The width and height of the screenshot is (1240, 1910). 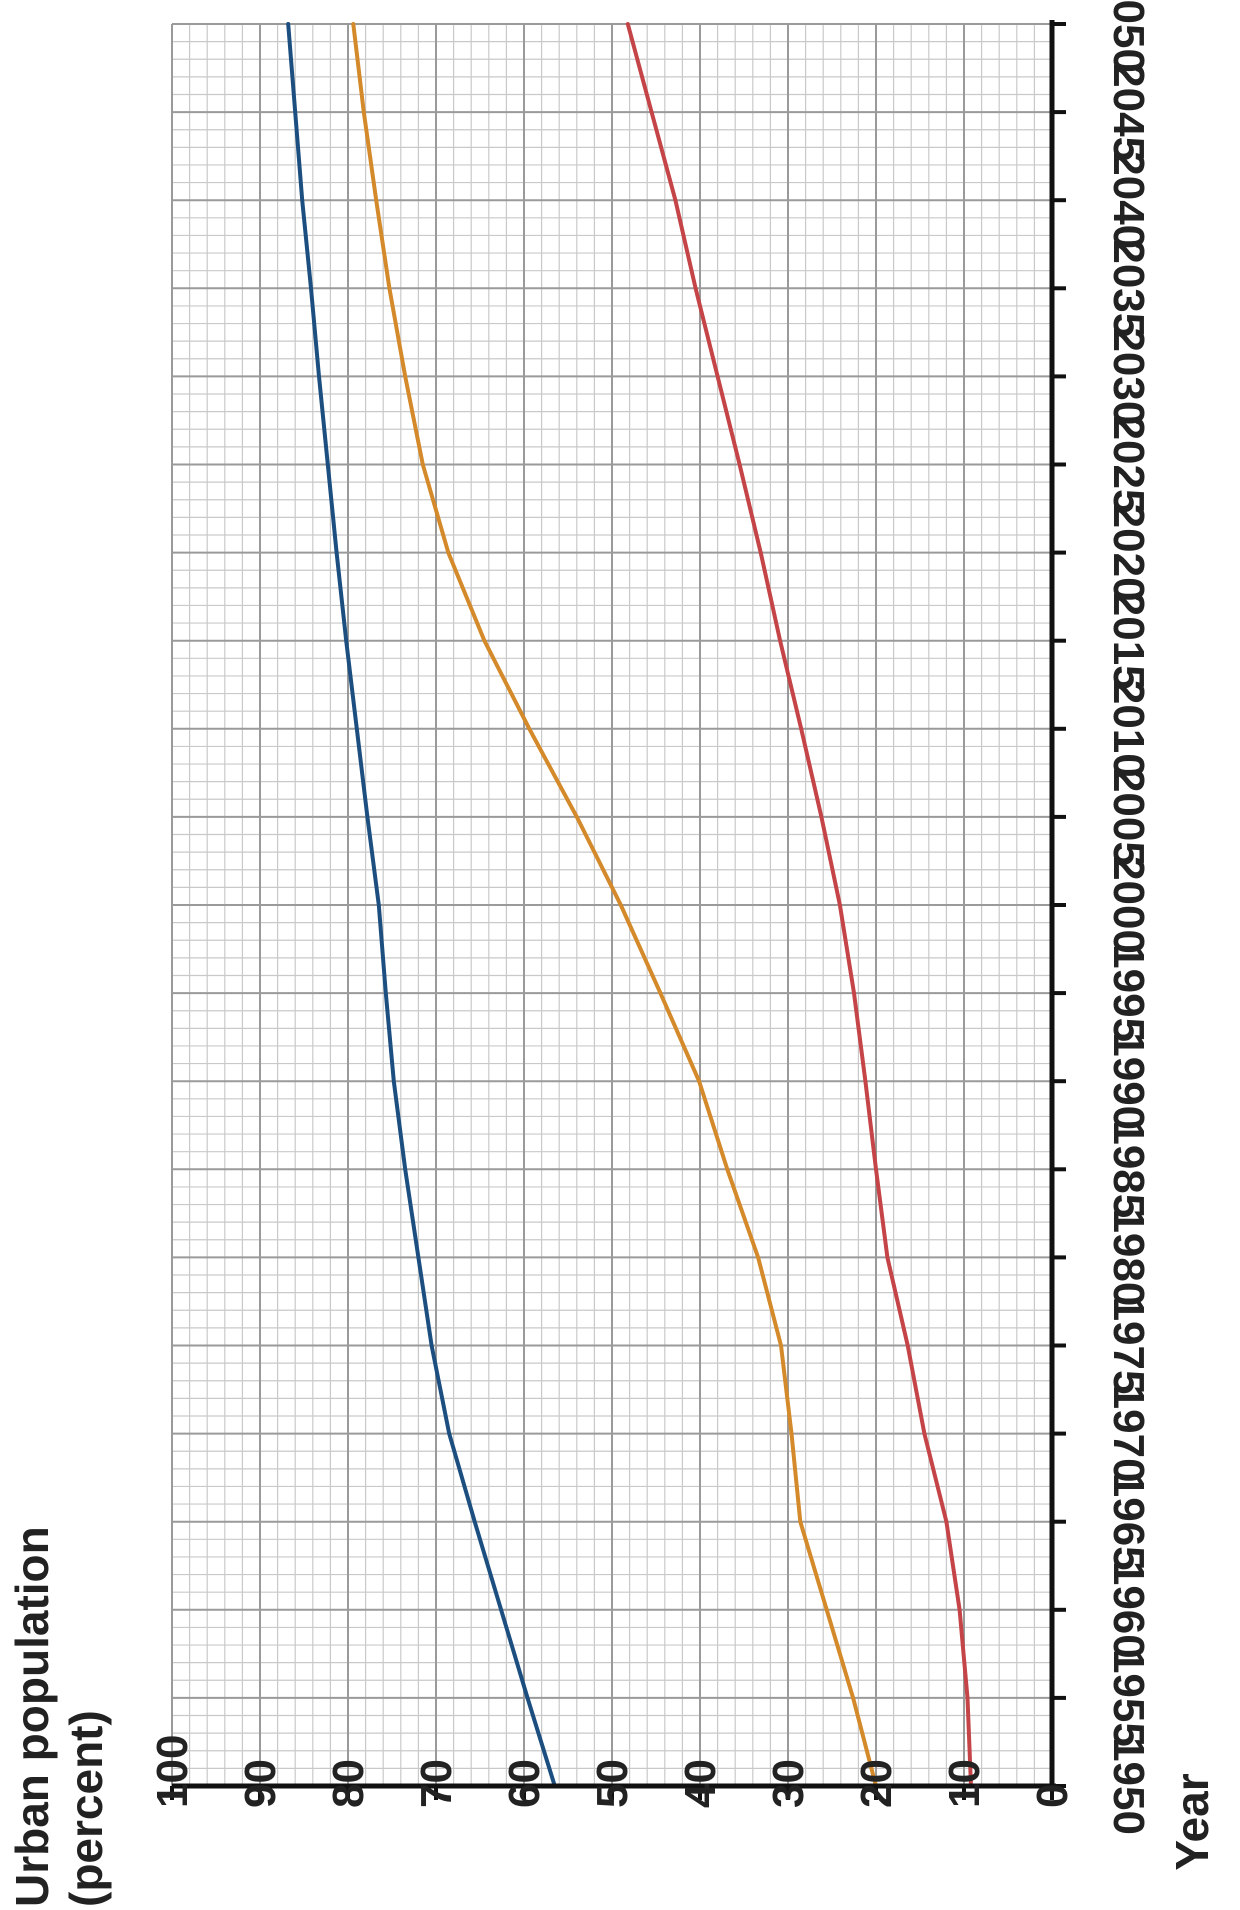 I want to click on year-tick-label: 2005, so click(x=1128, y=817).